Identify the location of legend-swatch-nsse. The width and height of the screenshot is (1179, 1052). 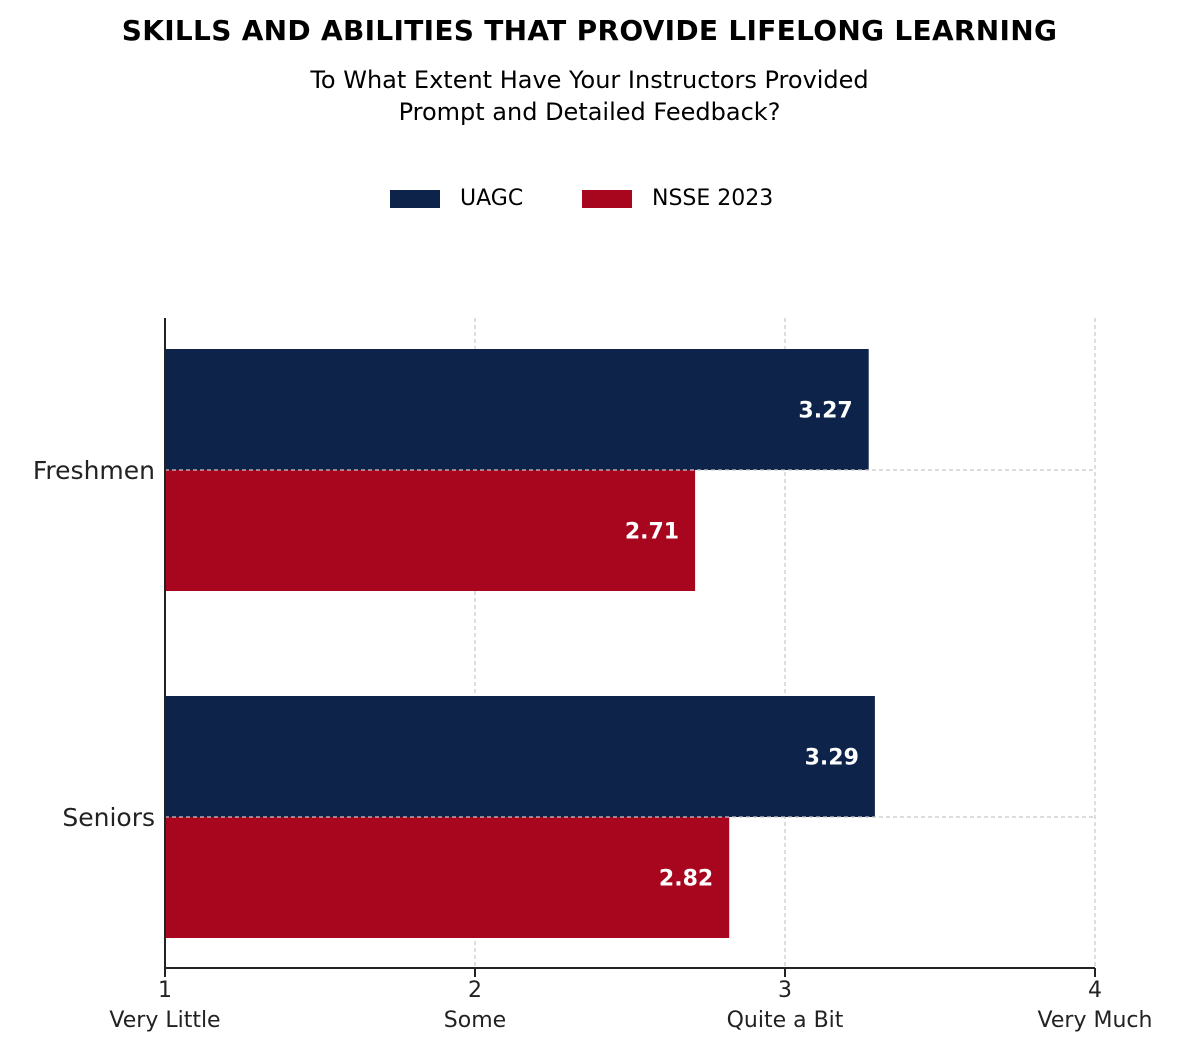
(607, 199).